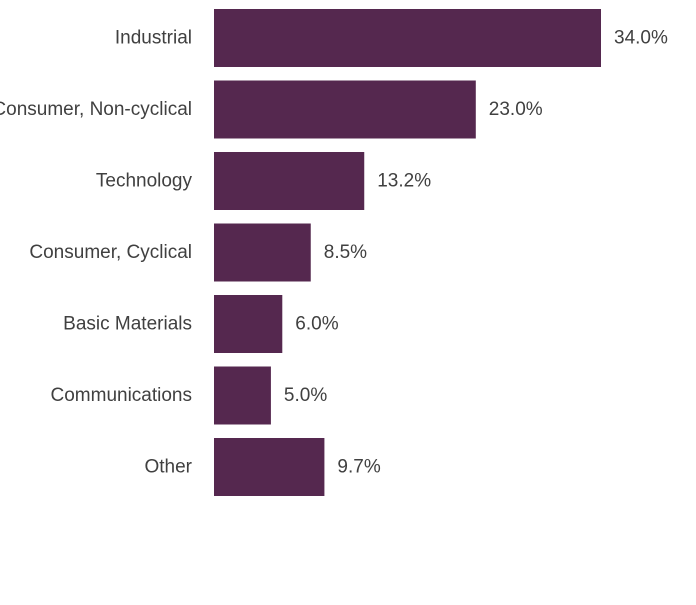 The height and width of the screenshot is (605, 696). I want to click on category-label-industrial: Industrial, so click(153, 38).